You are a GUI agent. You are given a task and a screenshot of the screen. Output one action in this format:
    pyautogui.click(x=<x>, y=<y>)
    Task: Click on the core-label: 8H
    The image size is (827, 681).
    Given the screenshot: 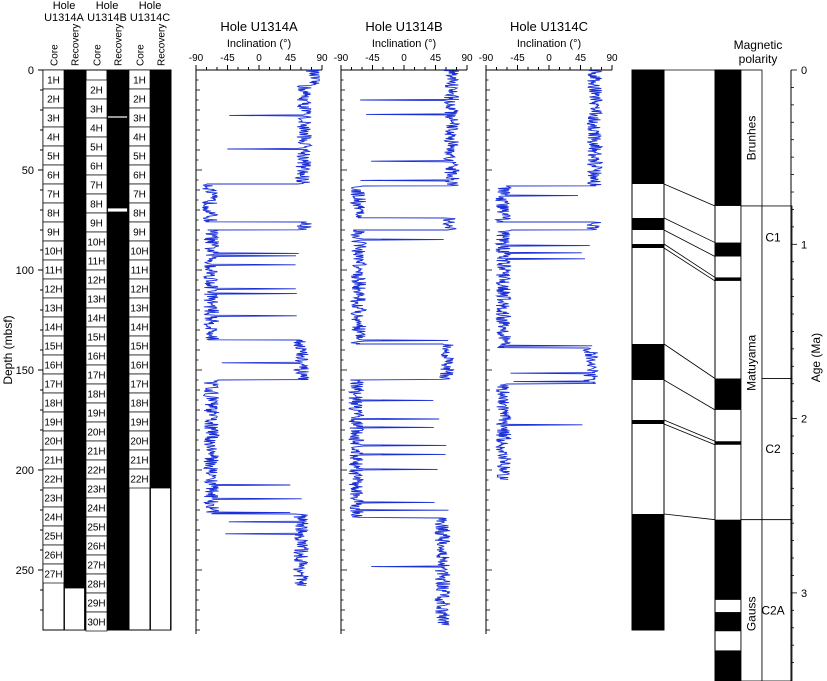 What is the action you would take?
    pyautogui.click(x=139, y=214)
    